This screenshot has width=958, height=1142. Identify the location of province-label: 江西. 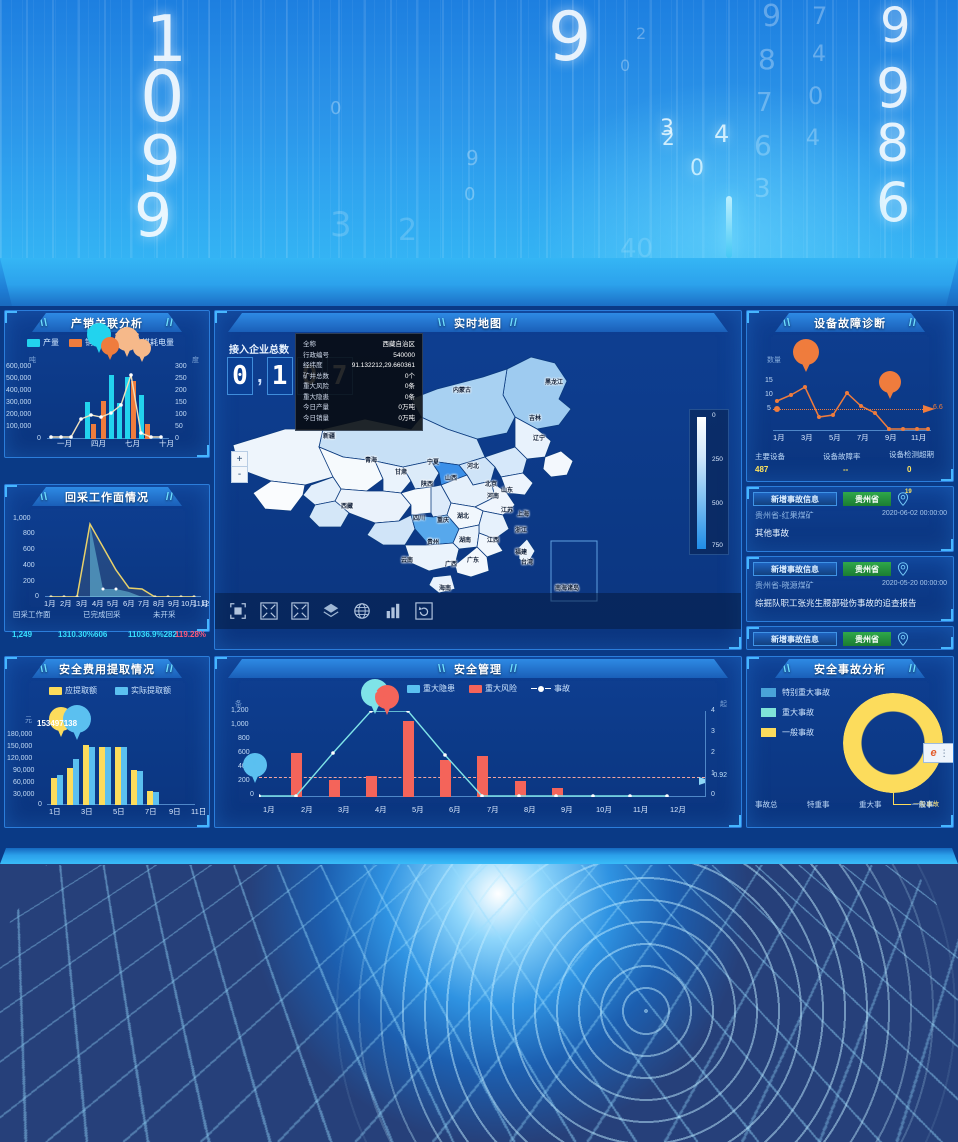
(493, 541).